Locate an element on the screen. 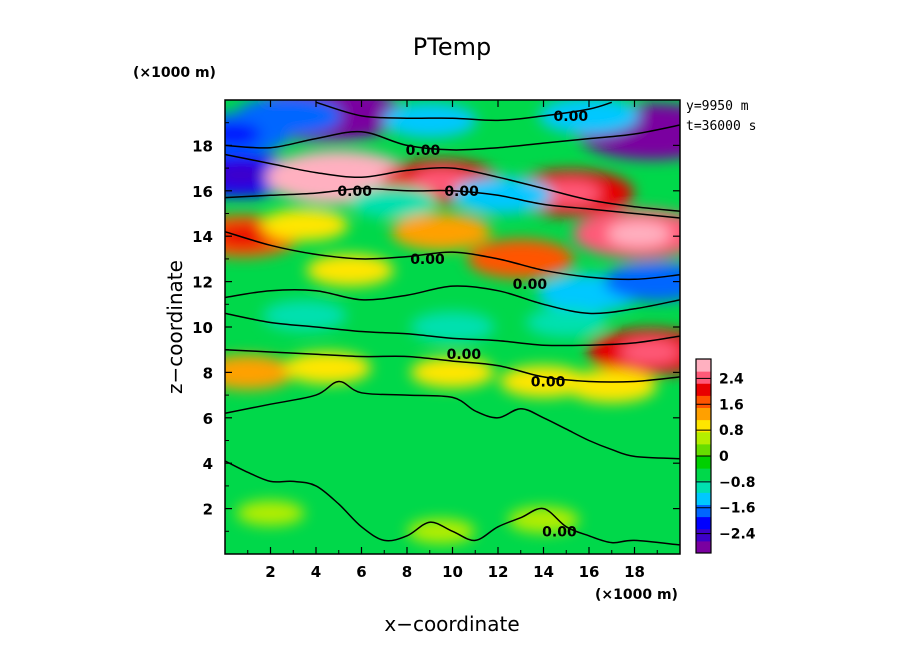 The width and height of the screenshot is (904, 654). x-tick-label-1: 4 is located at coordinates (316, 572).